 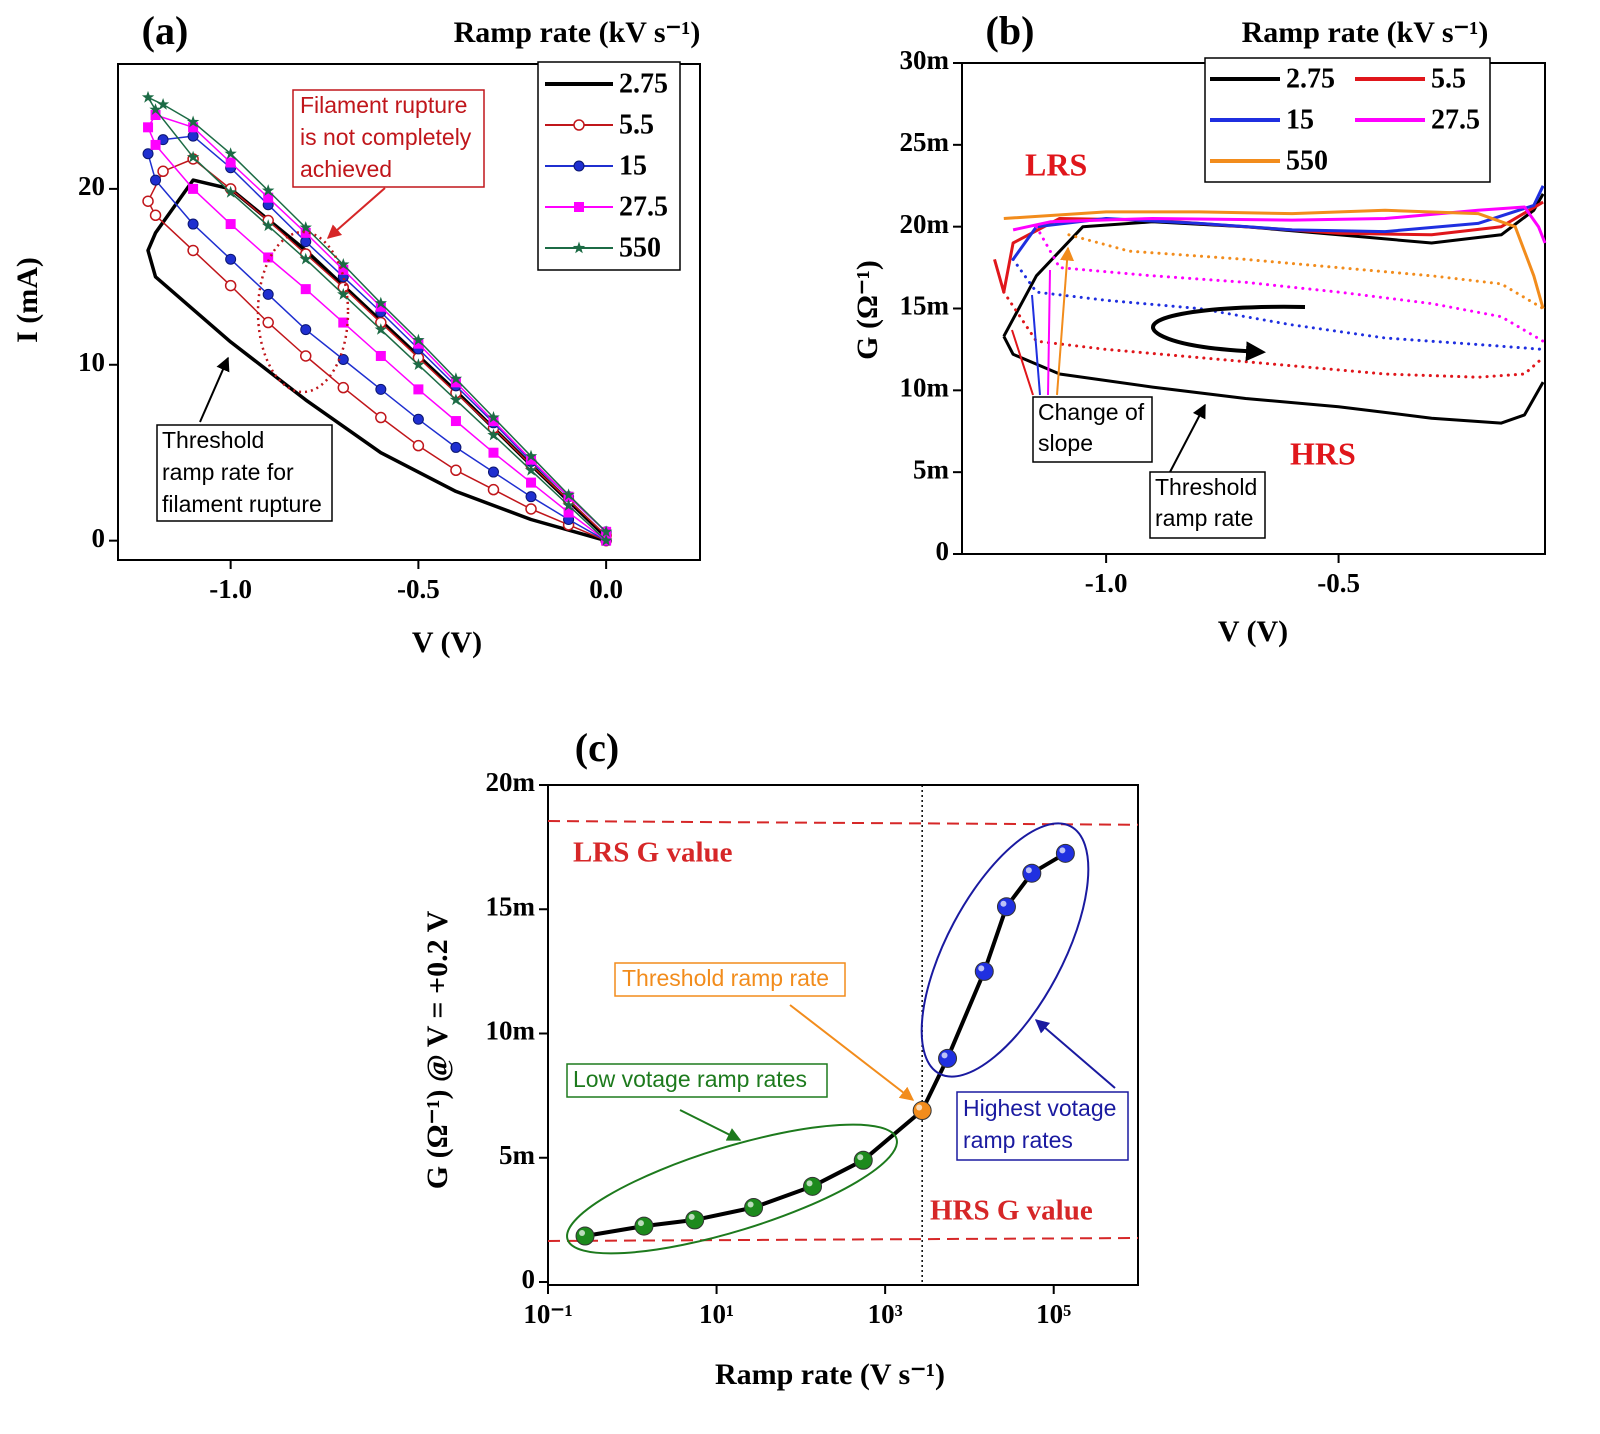 I want to click on x-tick-label: 10¹, so click(x=716, y=1314).